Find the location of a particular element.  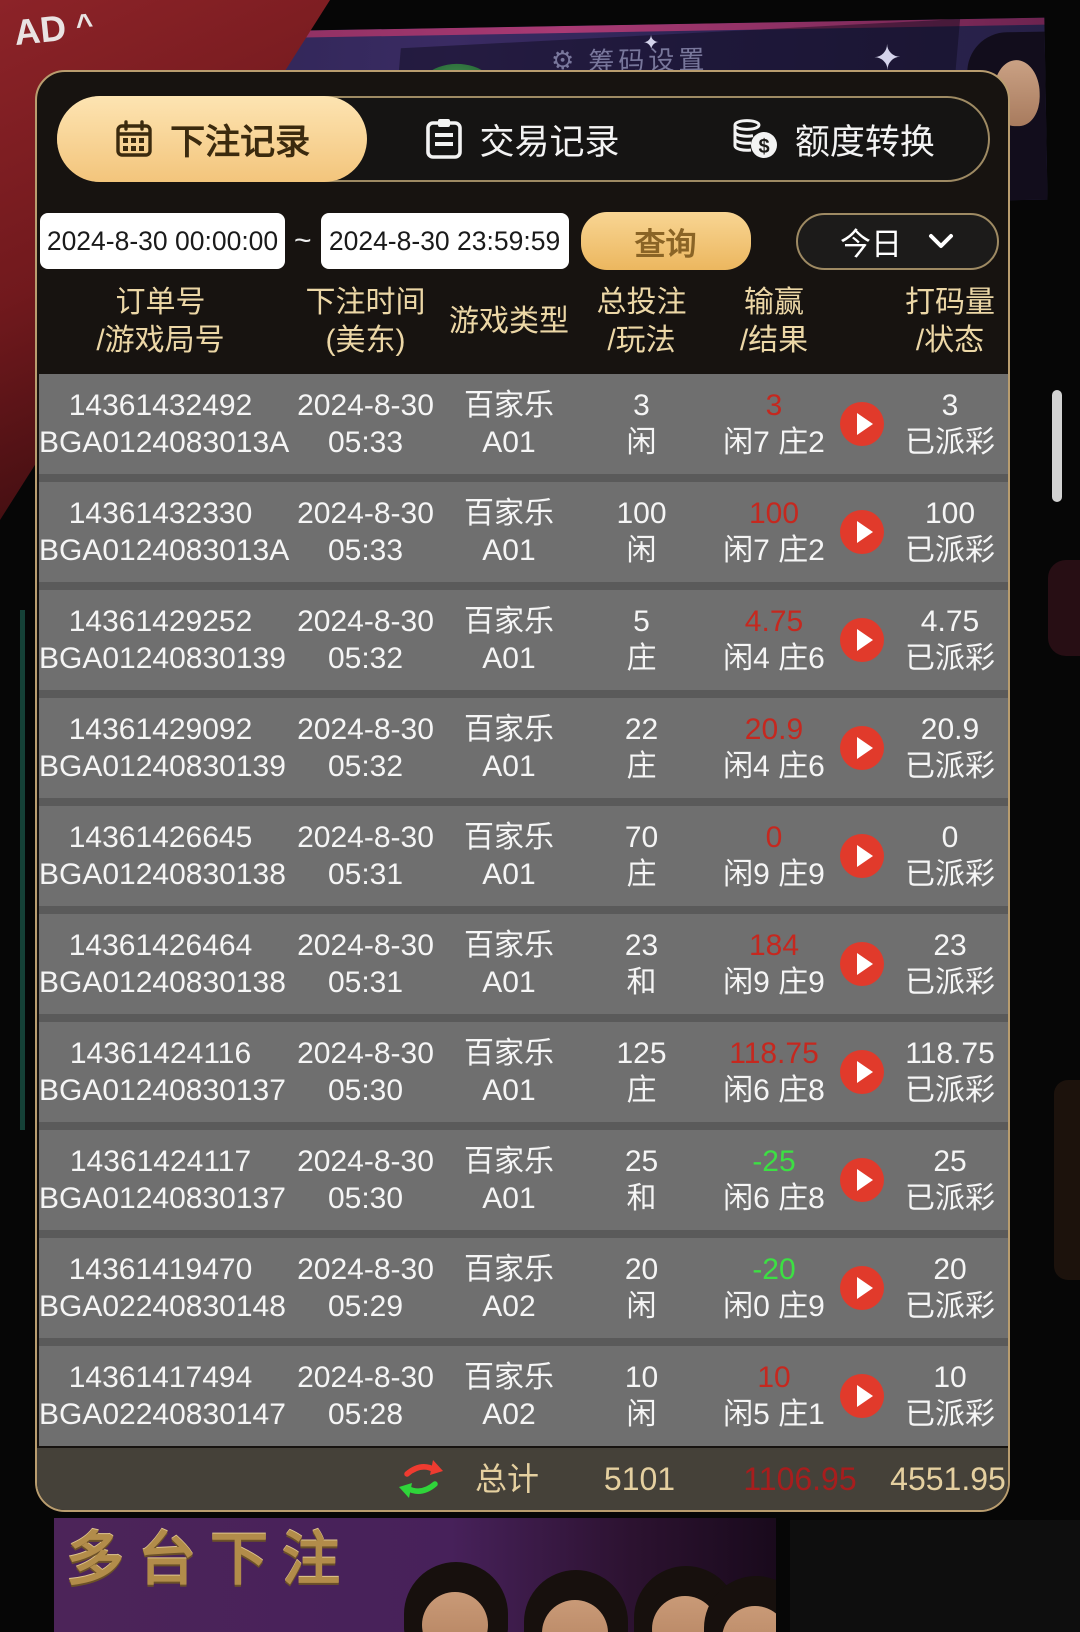

bet-time-cell: 2024-8-30 05:31 is located at coordinates (365, 964).